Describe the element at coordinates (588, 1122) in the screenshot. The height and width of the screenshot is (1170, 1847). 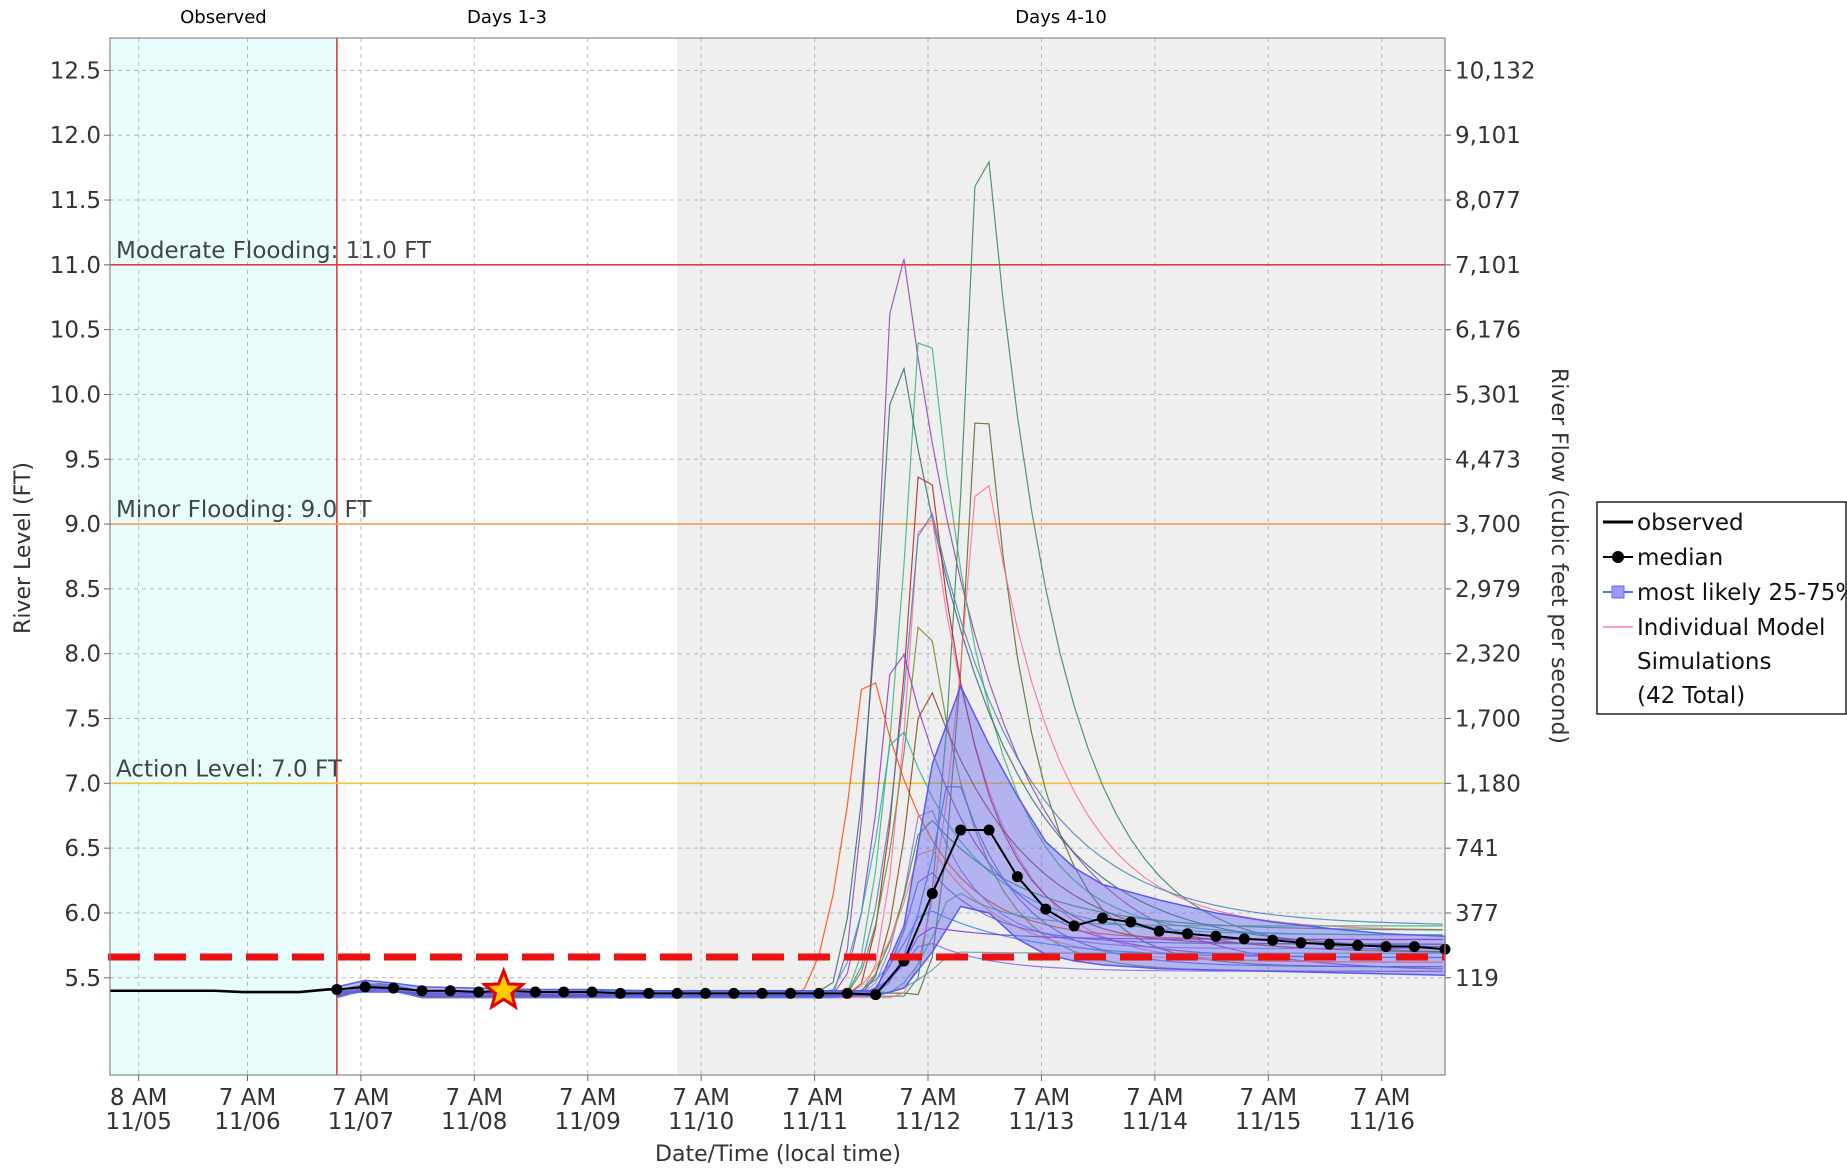
I see `x-tick-label: 11/09` at that location.